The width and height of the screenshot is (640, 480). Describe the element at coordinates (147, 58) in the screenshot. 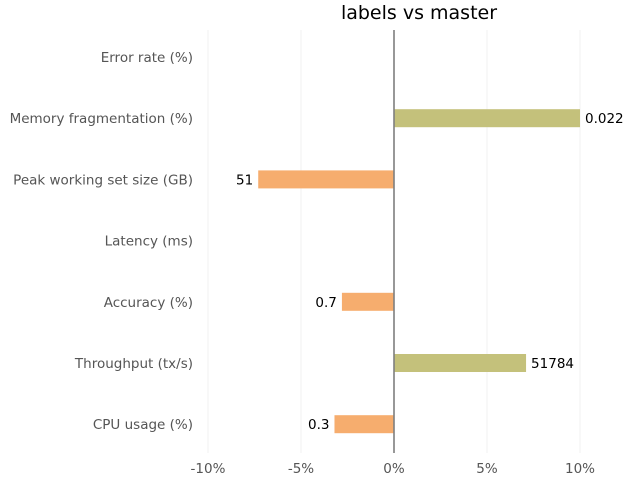

I see `category-label: Error rate (%)` at that location.